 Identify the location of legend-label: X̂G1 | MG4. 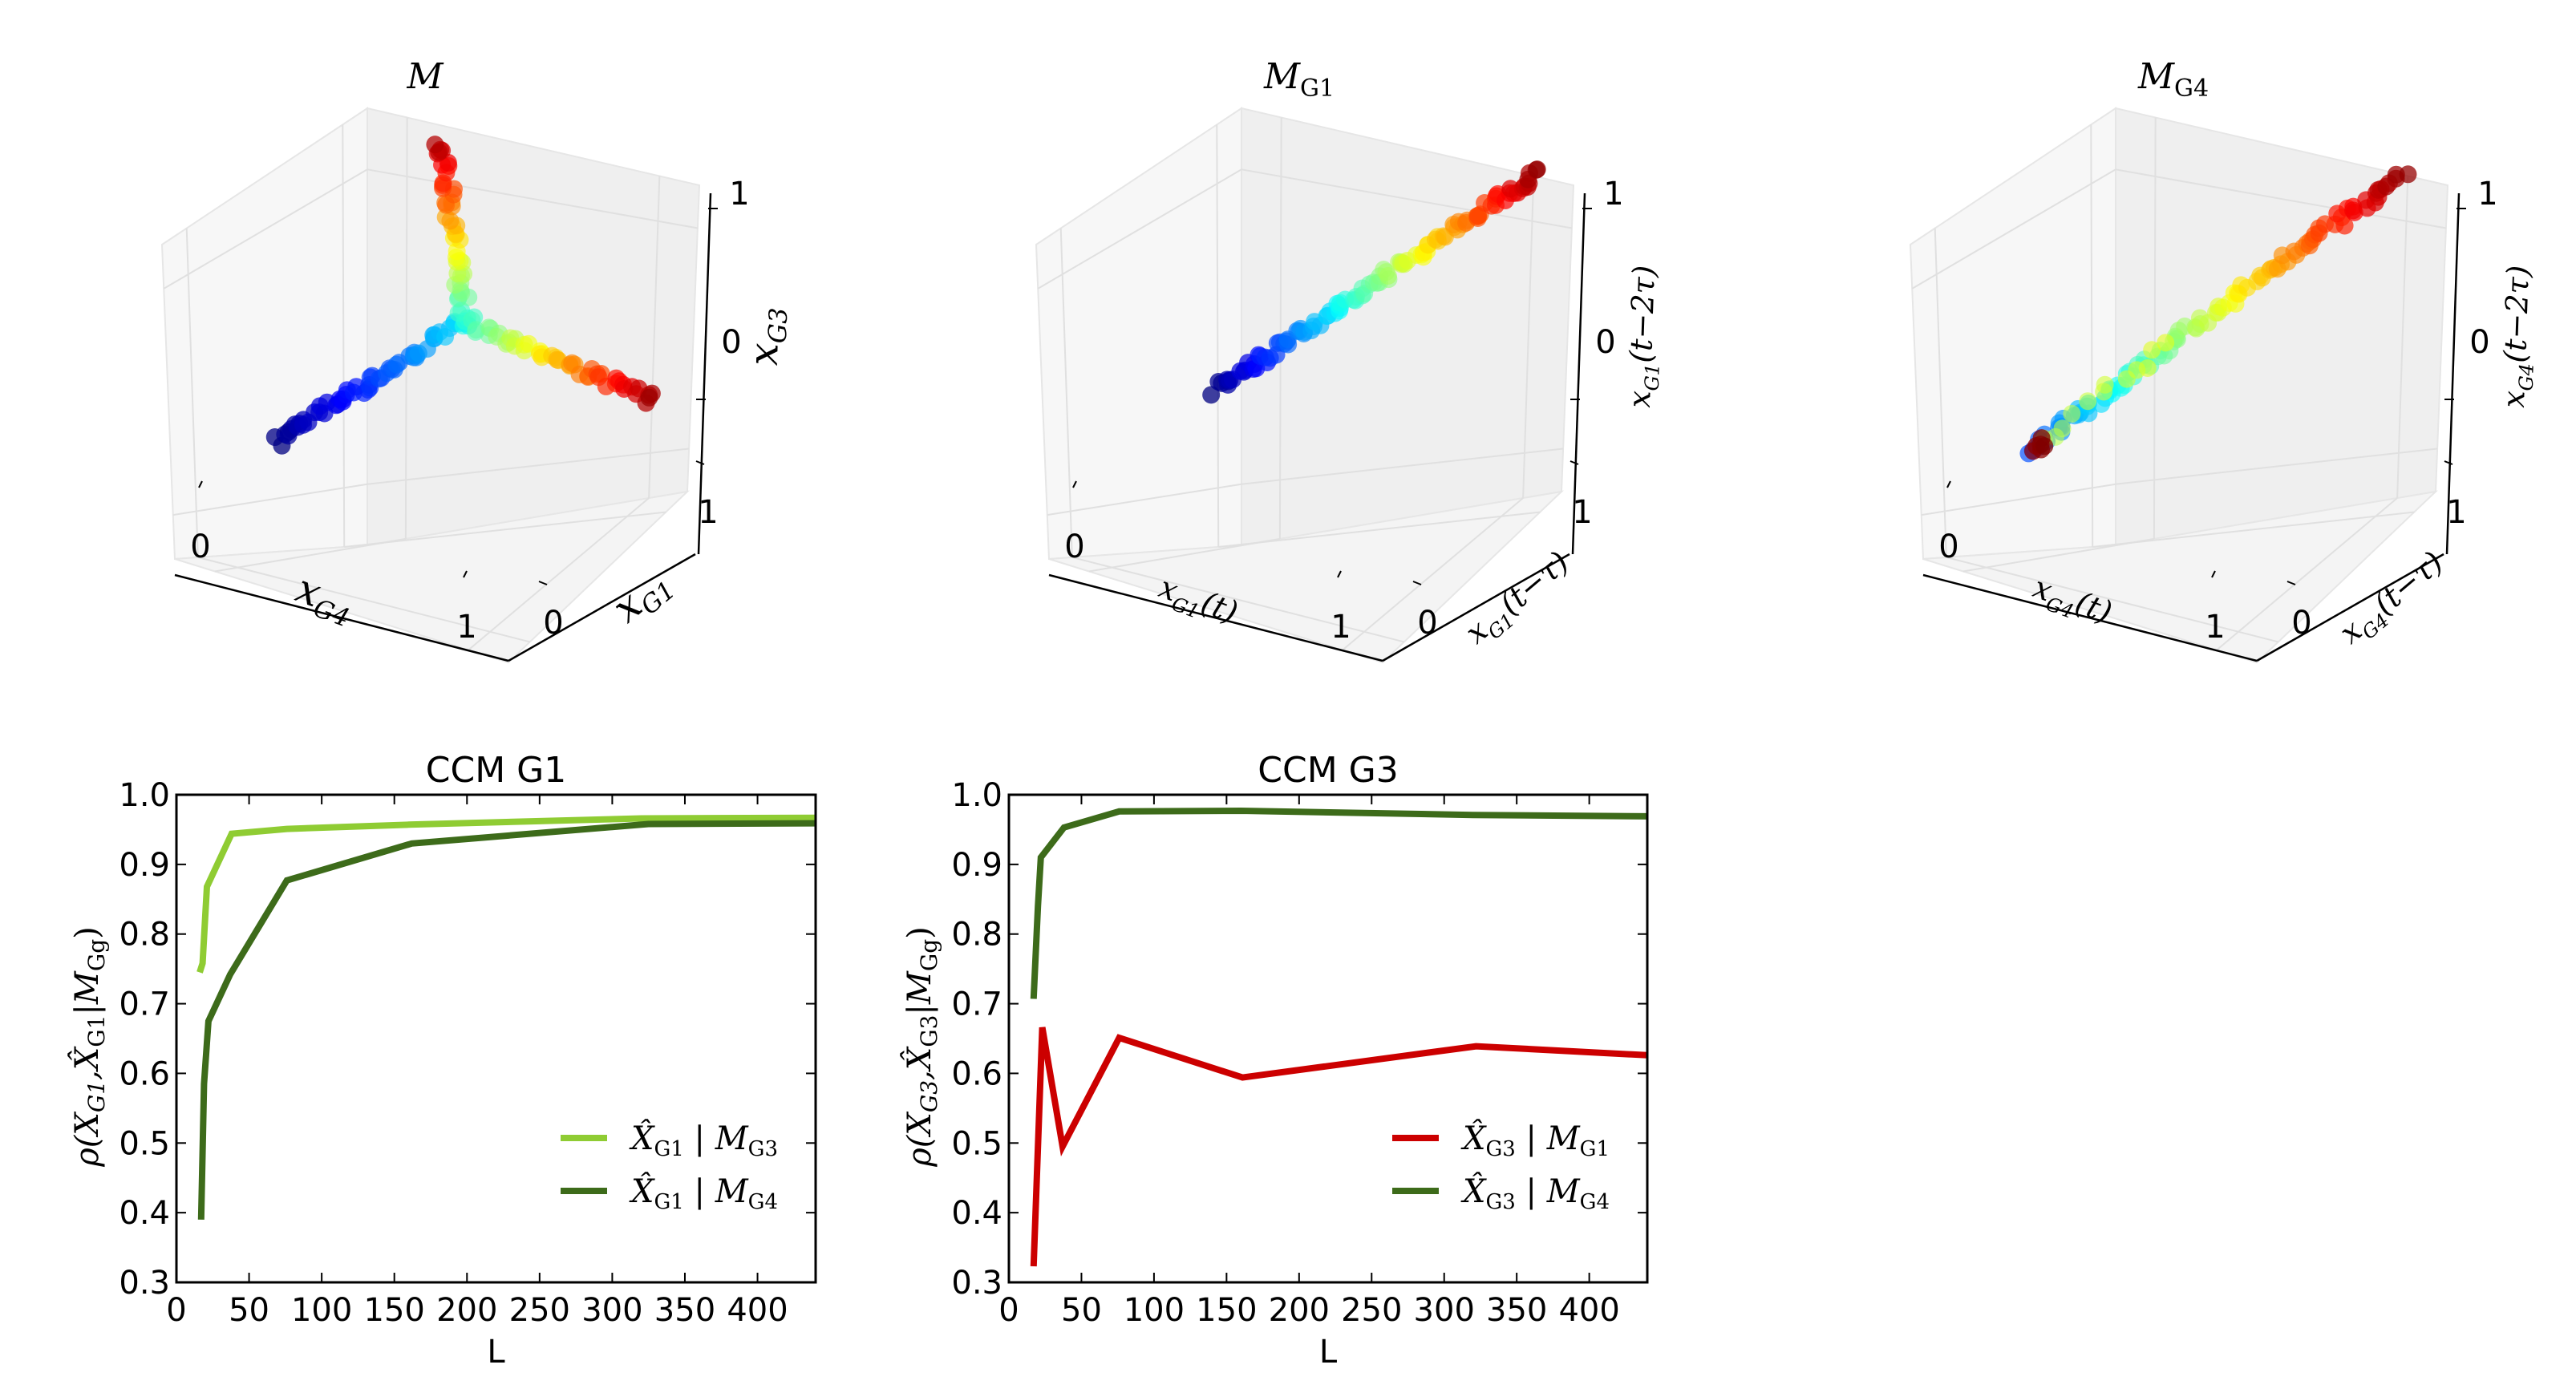
(703, 1193).